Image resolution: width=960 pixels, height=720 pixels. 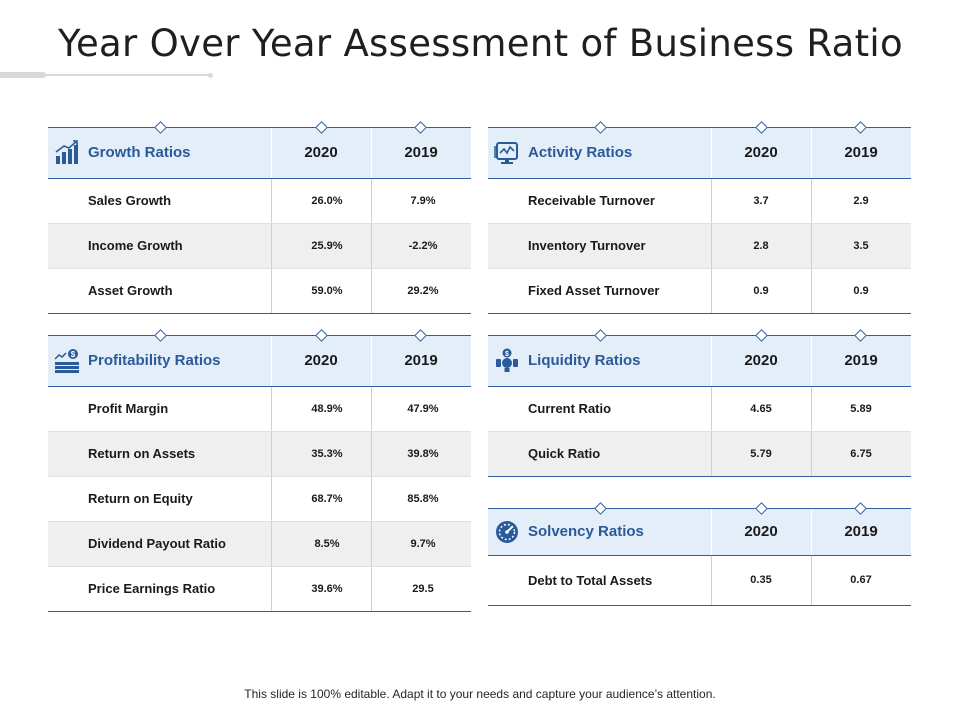 What do you see at coordinates (861, 201) in the screenshot?
I see `value-2019: 2.9` at bounding box center [861, 201].